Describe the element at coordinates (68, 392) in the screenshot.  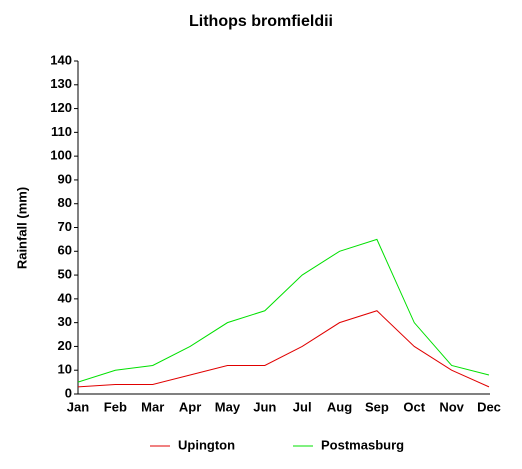
I see `y-tick-label: 0` at that location.